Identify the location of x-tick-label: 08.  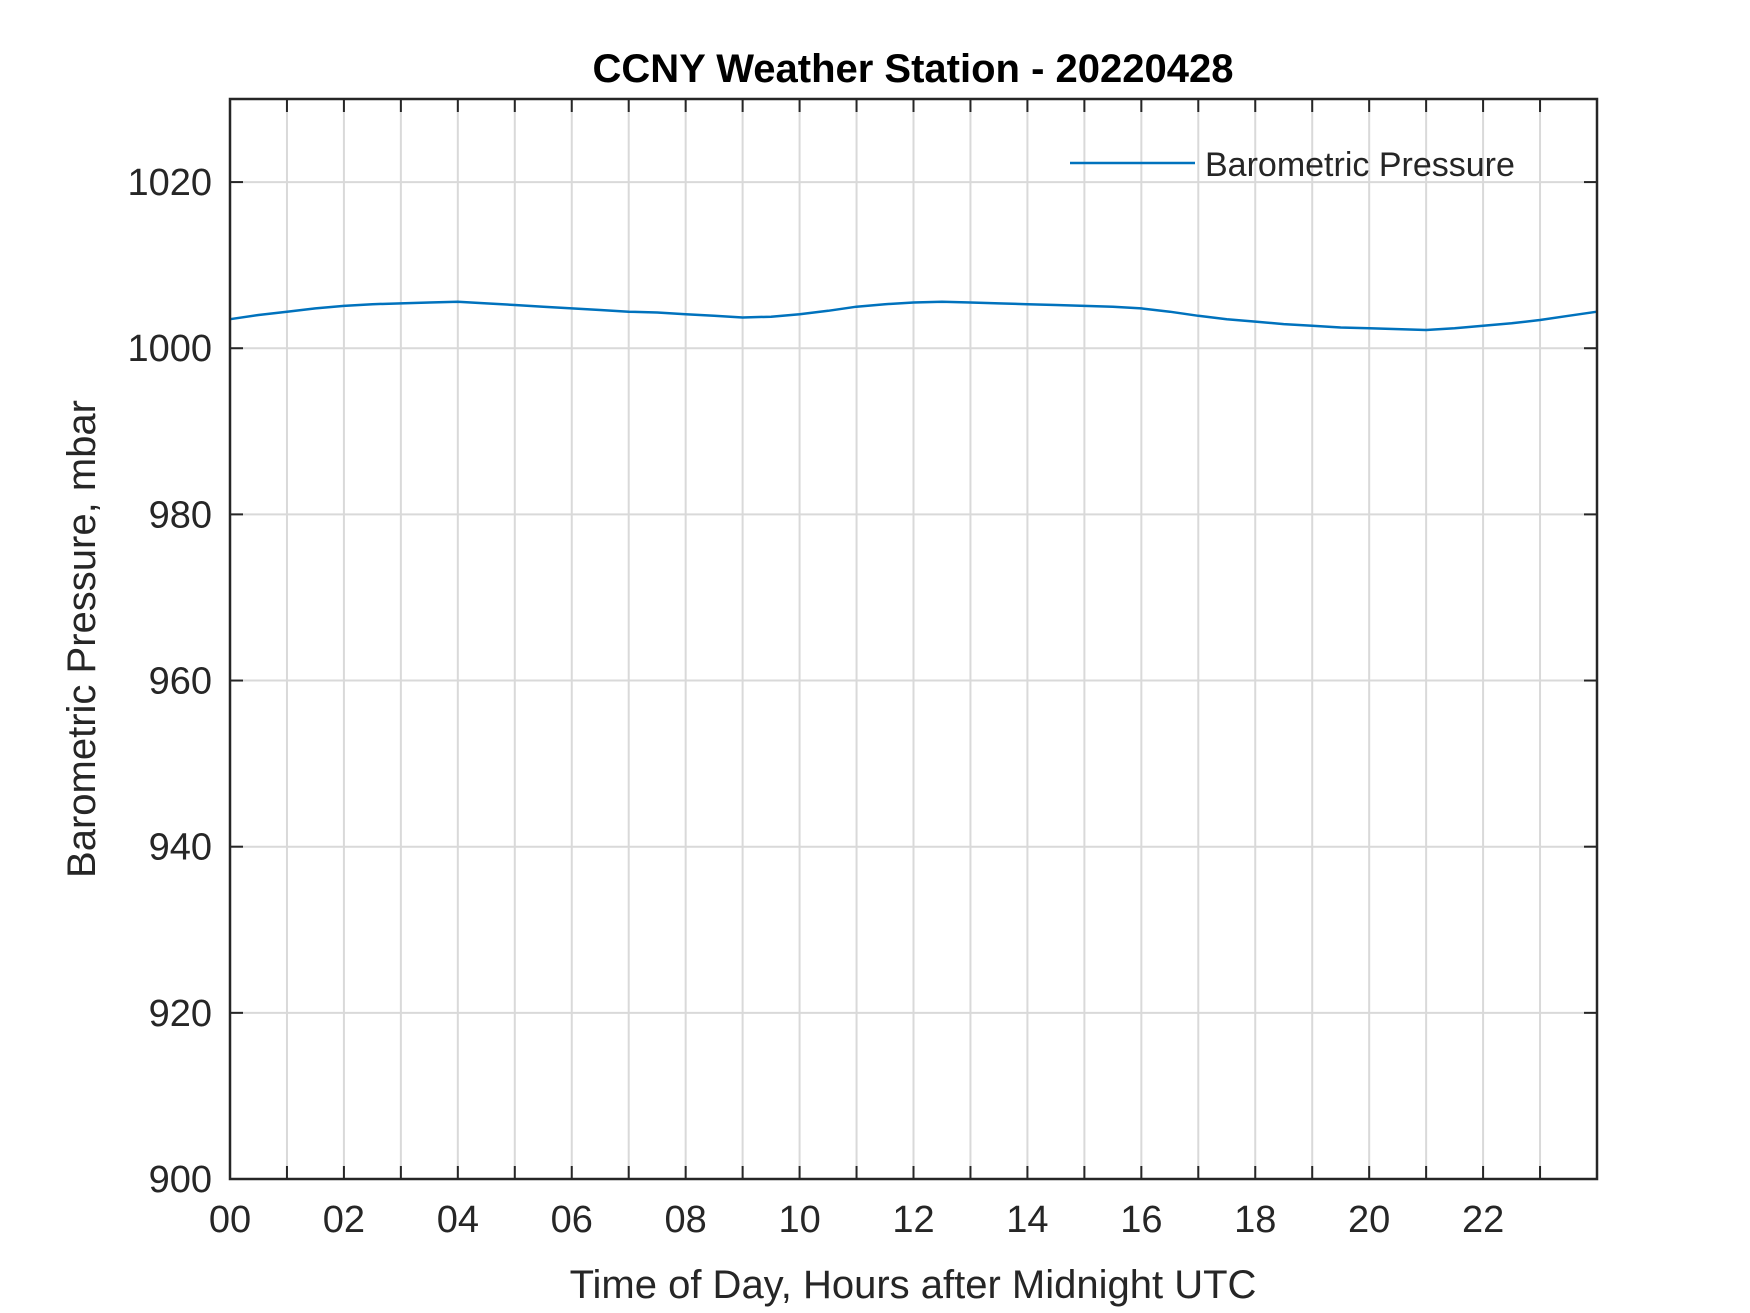
(686, 1220).